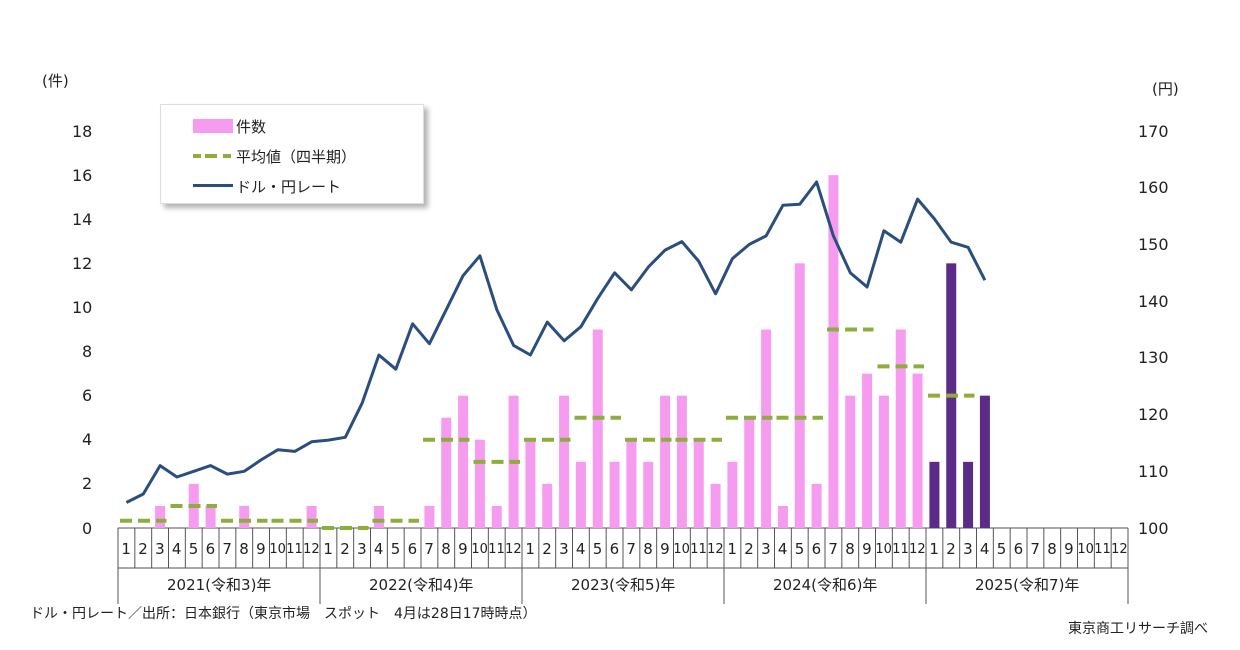 Image resolution: width=1240 pixels, height=650 pixels. What do you see at coordinates (825, 584) in the screenshot?
I see `year-label: 2024(令和6)年` at bounding box center [825, 584].